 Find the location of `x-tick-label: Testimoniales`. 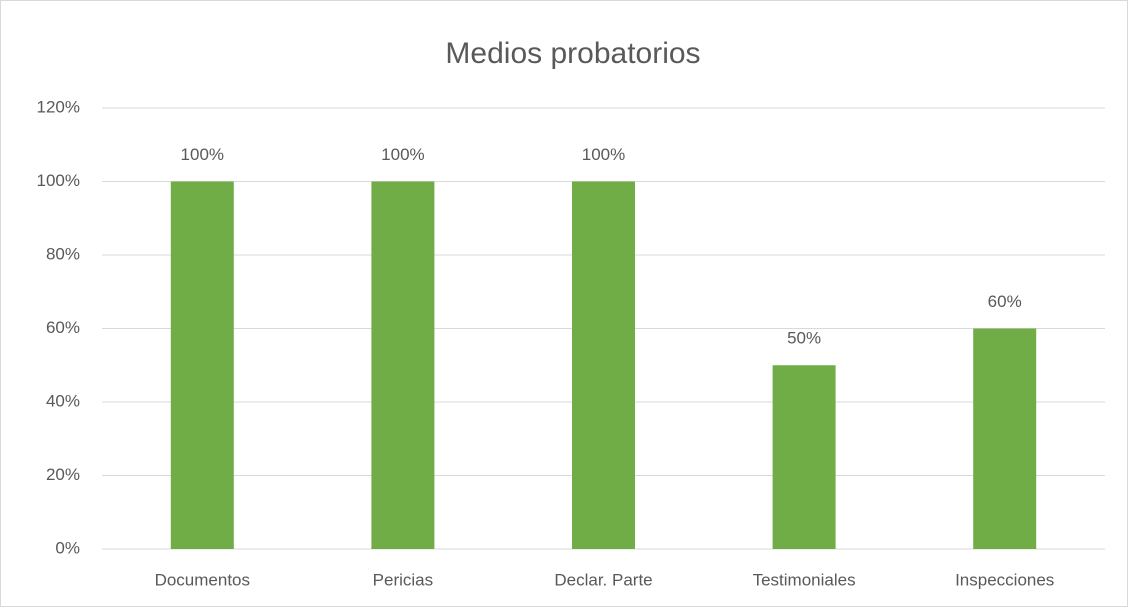

x-tick-label: Testimoniales is located at coordinates (804, 579).